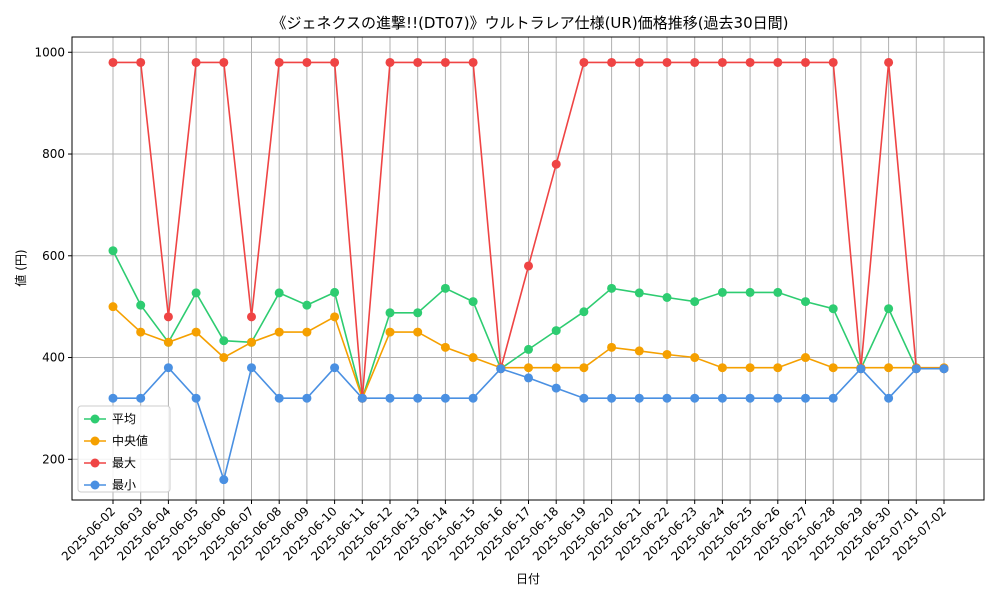 This screenshot has height=600, width=1000. I want to click on y-axis-ticks: 200 400 600 800 1000, so click(53, 255).